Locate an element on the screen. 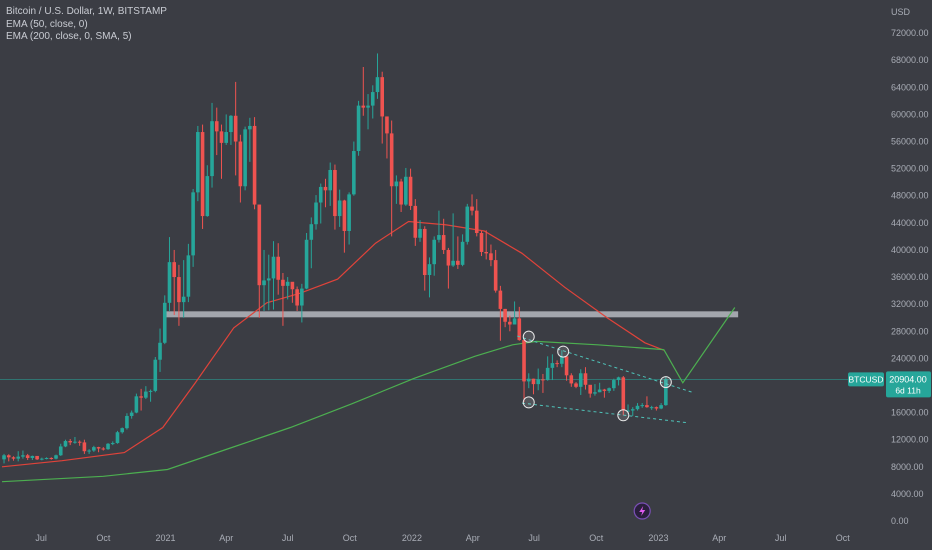 The image size is (932, 550). y-tick-label: 36000.00 is located at coordinates (910, 277).